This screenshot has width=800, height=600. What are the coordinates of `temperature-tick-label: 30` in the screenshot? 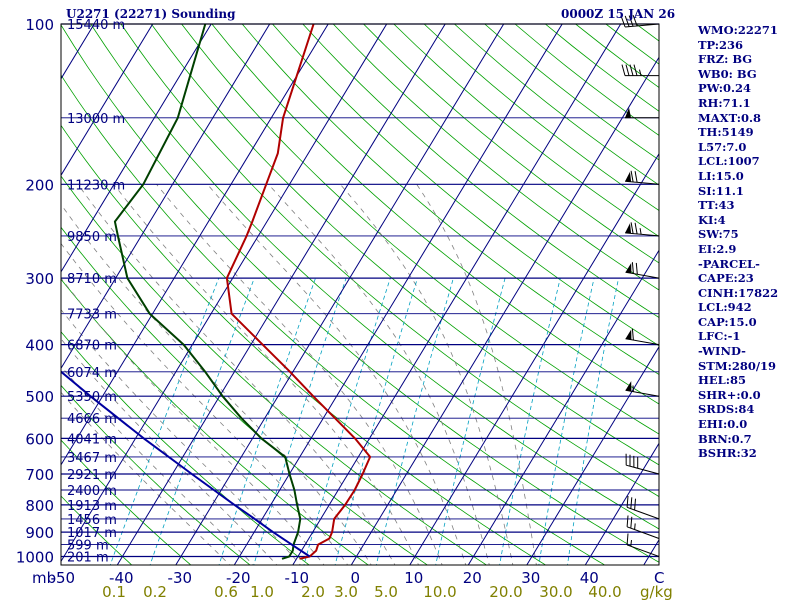 It's located at (530, 578).